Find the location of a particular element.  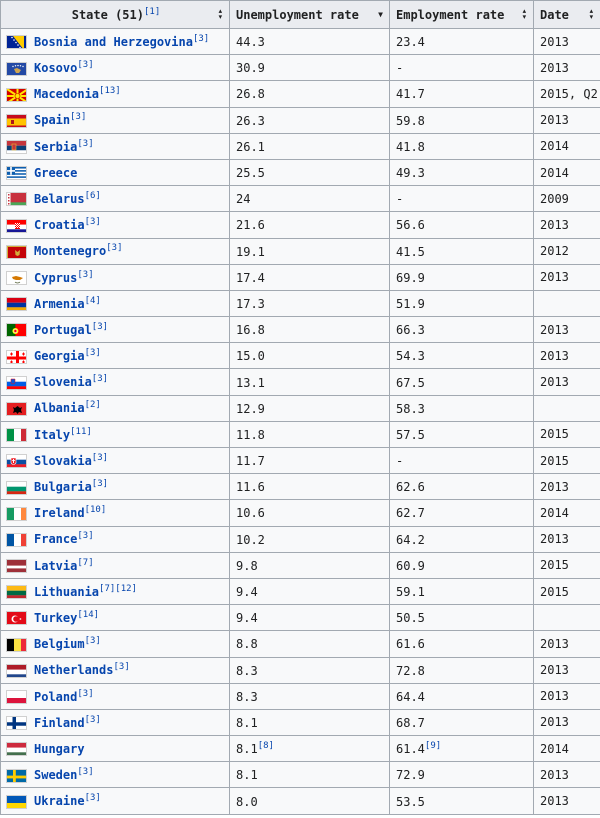

table-row: Slovakia[3] 11.7 - 2015 is located at coordinates (300, 460).